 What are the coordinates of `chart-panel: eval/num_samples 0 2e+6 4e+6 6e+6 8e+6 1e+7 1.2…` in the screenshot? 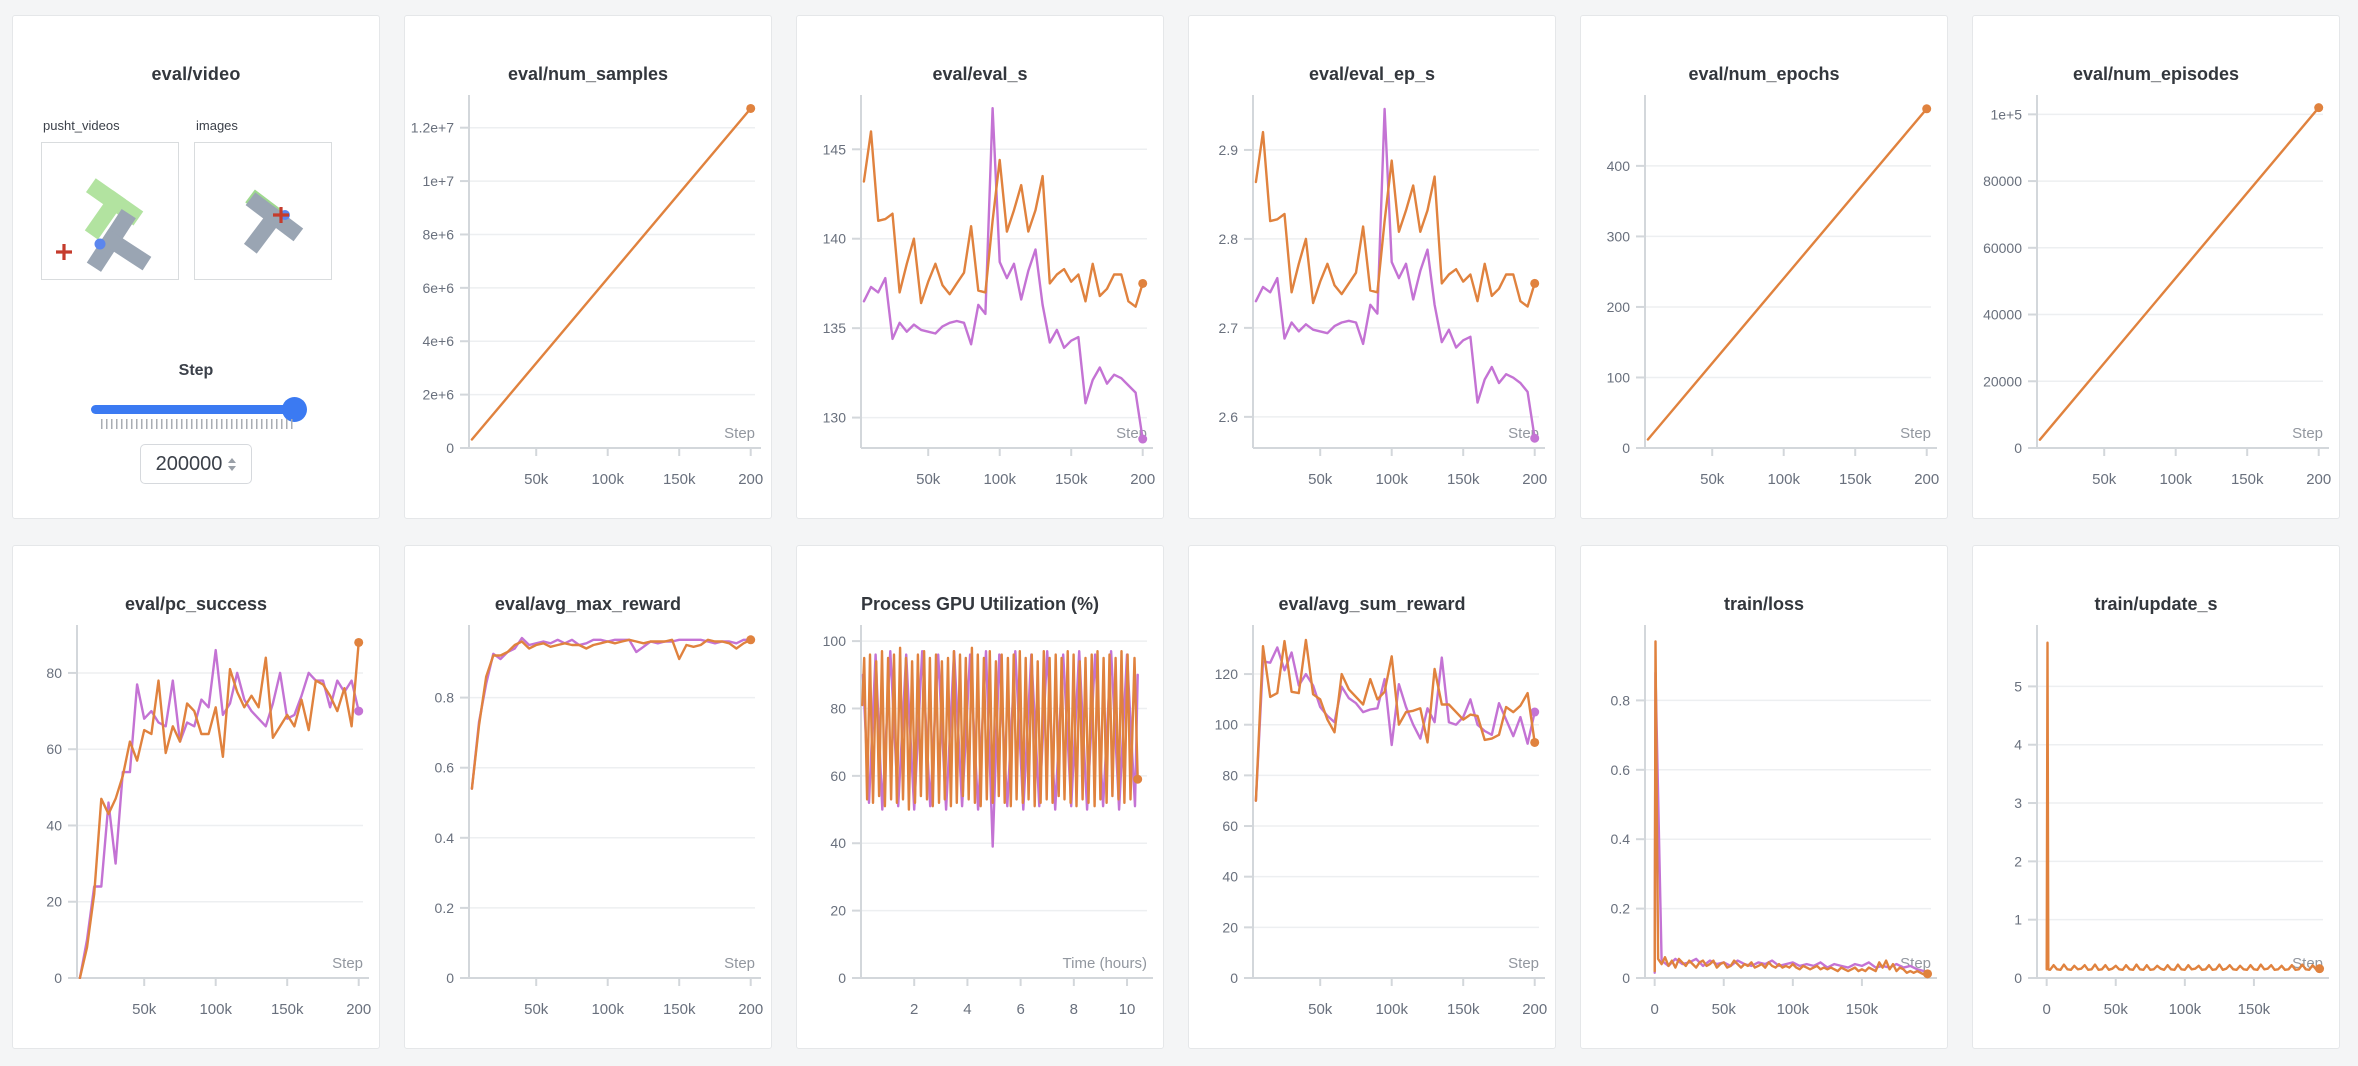 It's located at (588, 267).